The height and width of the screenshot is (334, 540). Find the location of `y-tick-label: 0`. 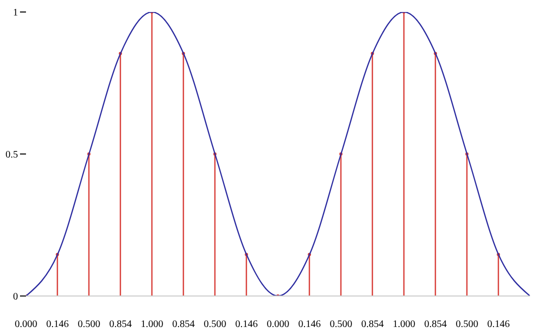

y-tick-label: 0 is located at coordinates (15, 297).